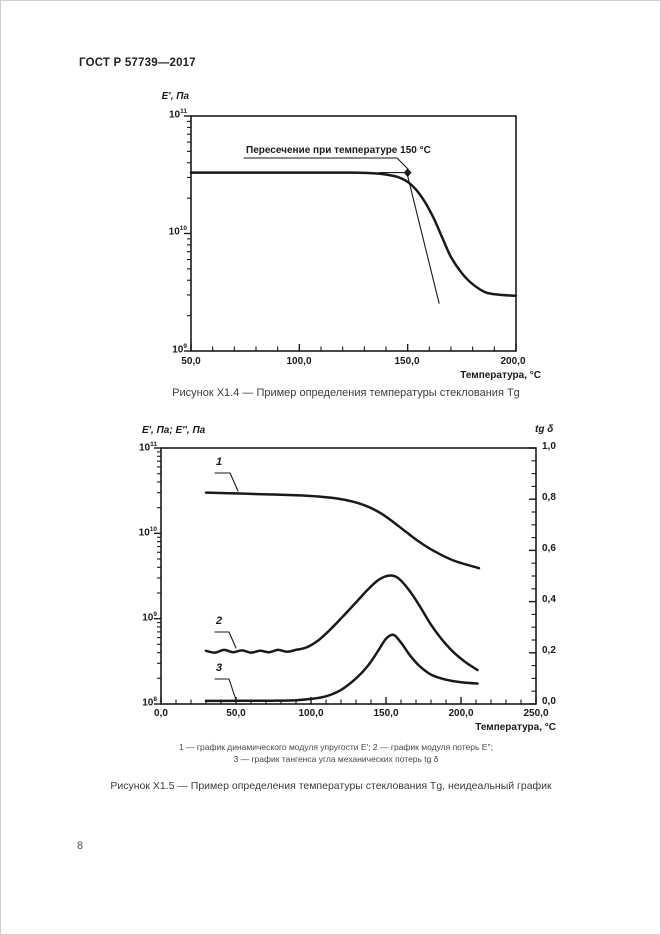 This screenshot has height=935, width=661. I want to click on fig2-y-tick-exp: 9, so click(155, 614).